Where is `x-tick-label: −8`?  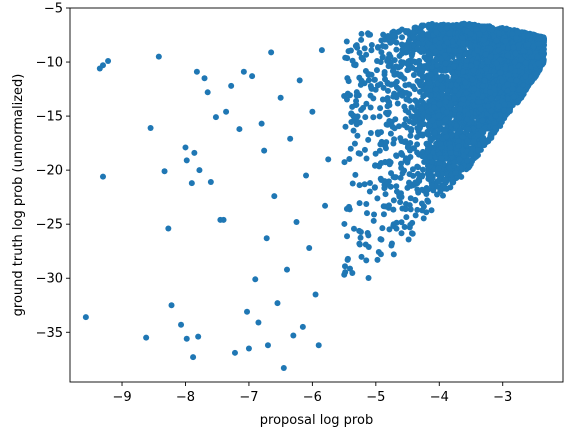 x-tick-label: −8 is located at coordinates (185, 397).